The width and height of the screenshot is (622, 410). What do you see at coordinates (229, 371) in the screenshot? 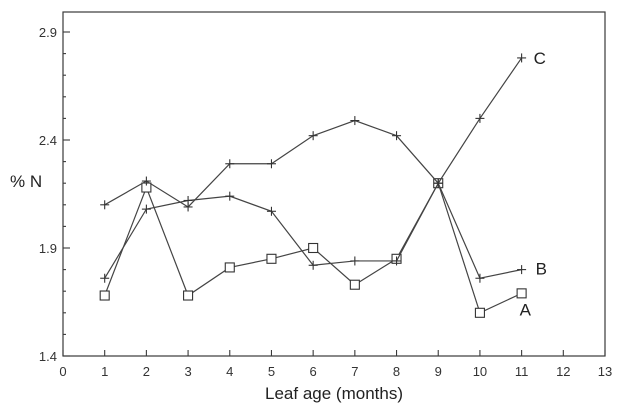
I see `x-tick-label: 4` at bounding box center [229, 371].